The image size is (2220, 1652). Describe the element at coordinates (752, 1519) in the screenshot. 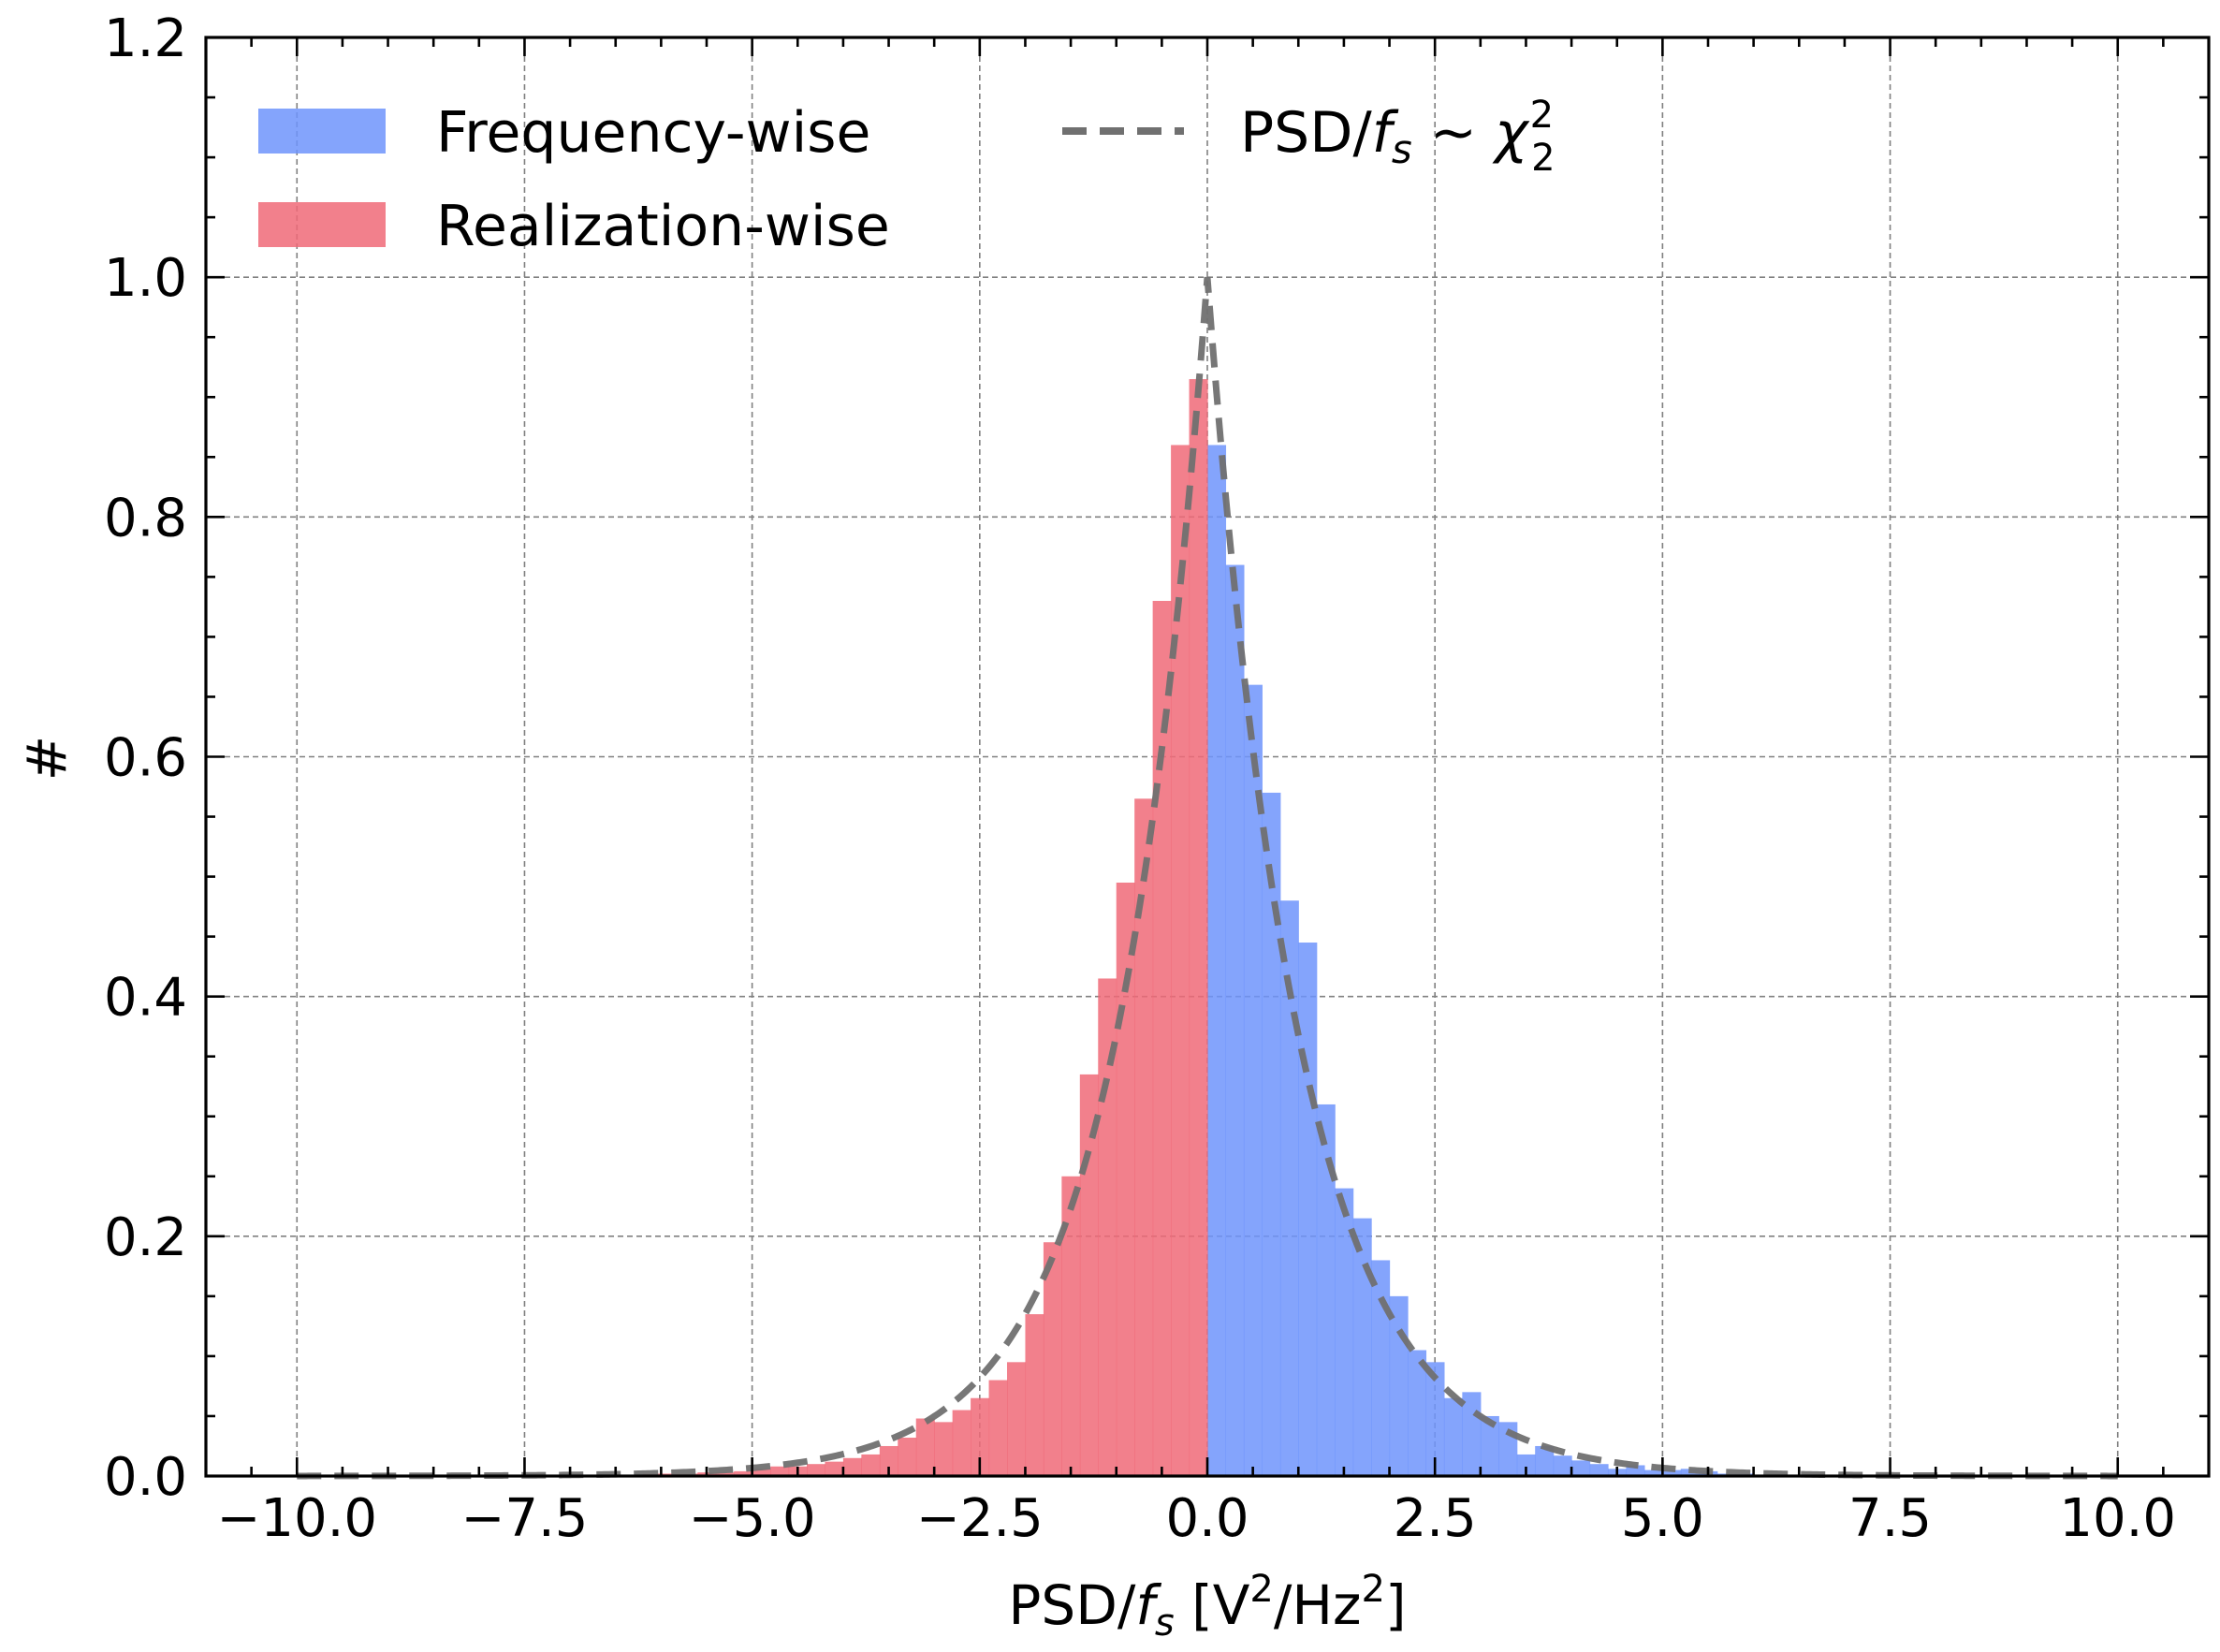

I see `x-tick-label: −5.0` at that location.